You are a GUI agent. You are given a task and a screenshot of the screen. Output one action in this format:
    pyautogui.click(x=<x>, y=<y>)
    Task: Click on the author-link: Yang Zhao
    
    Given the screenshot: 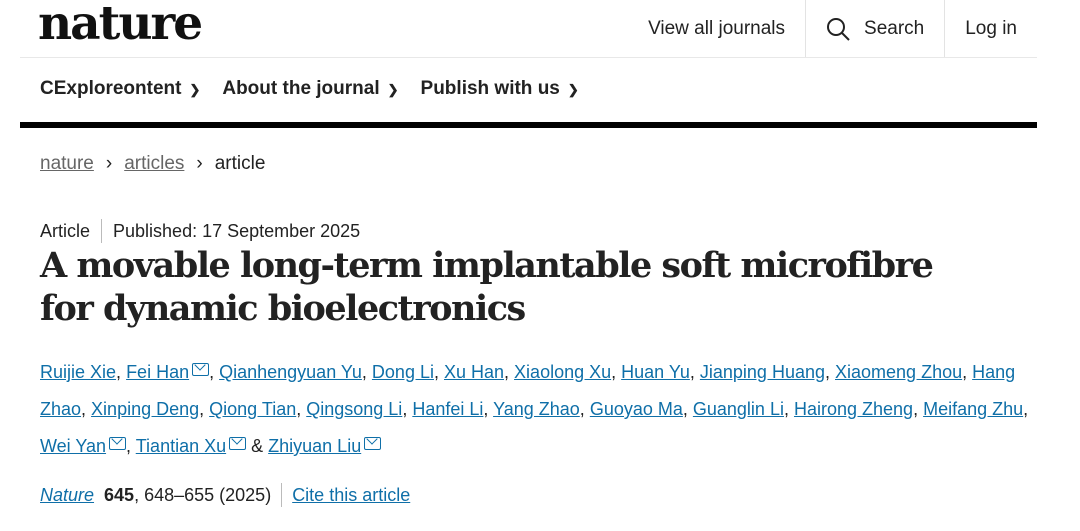 What is the action you would take?
    pyautogui.click(x=536, y=409)
    